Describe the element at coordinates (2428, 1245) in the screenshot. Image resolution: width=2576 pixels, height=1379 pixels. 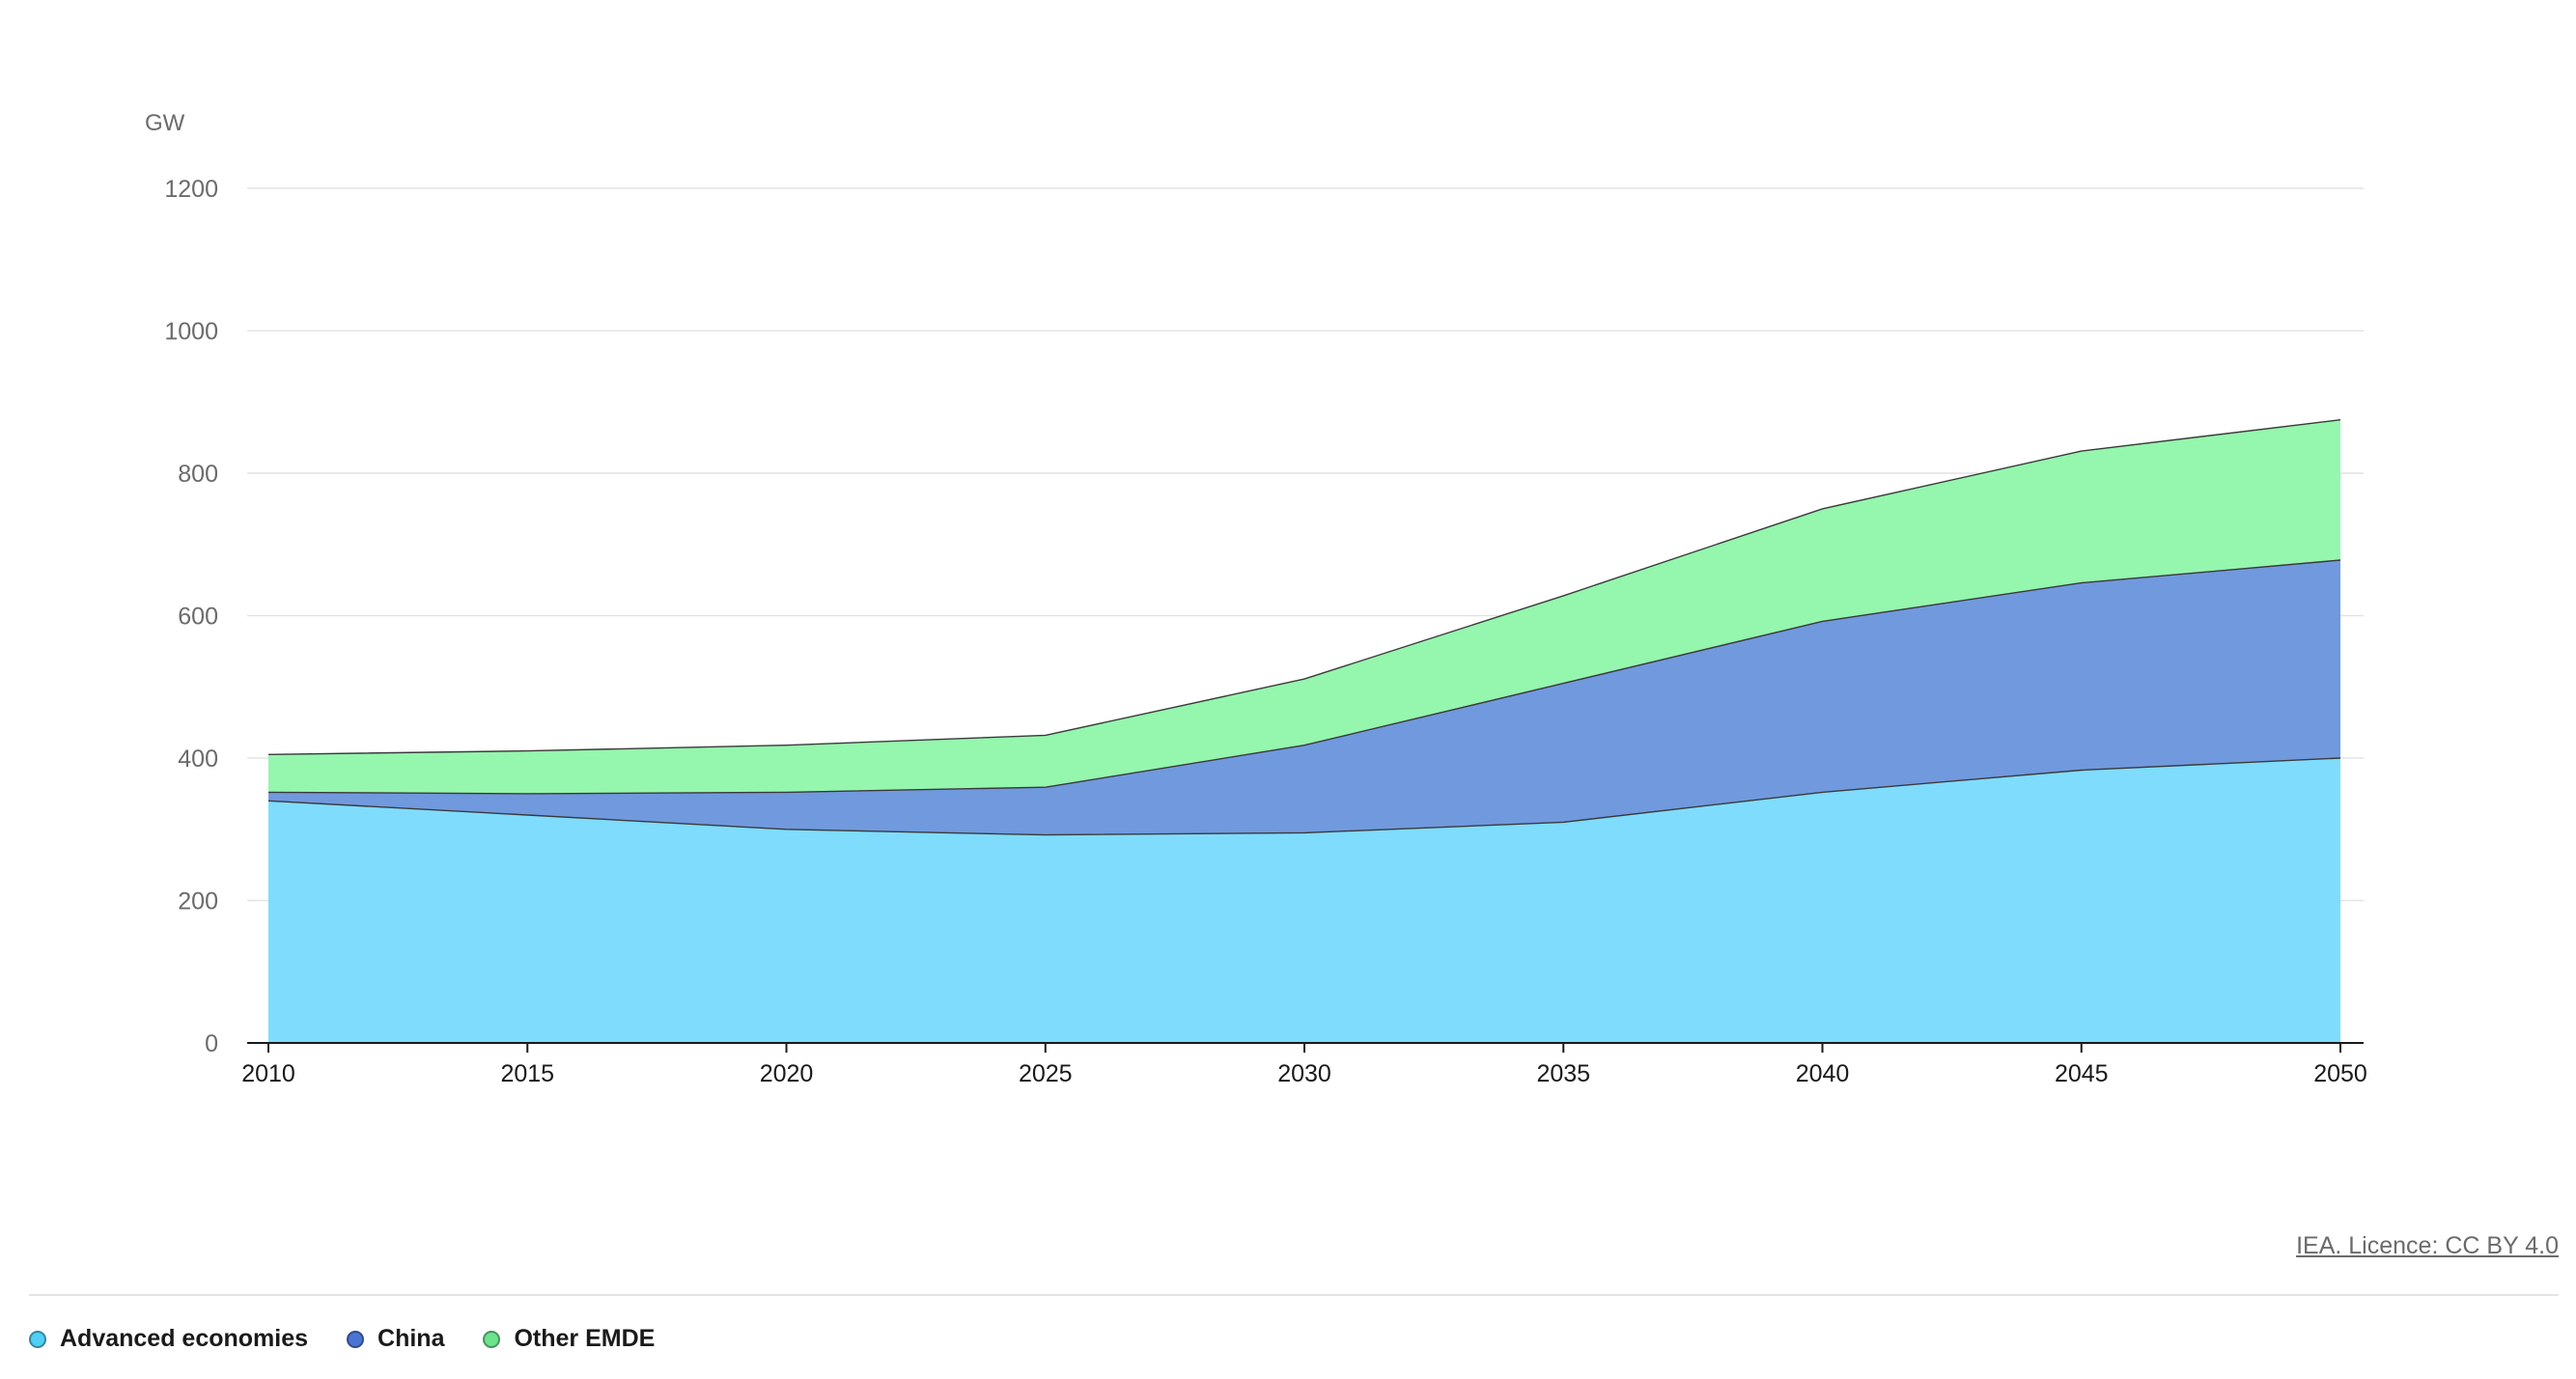
I see `licence-link: IEA. Licence: CC BY 4.0` at that location.